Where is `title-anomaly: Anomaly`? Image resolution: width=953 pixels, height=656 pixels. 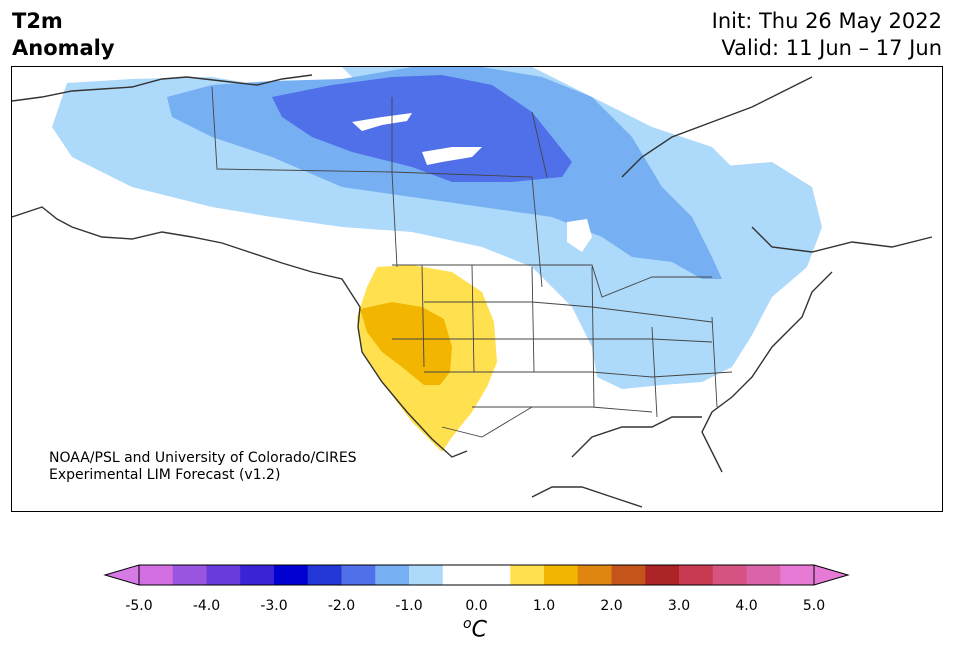 title-anomaly: Anomaly is located at coordinates (63, 48).